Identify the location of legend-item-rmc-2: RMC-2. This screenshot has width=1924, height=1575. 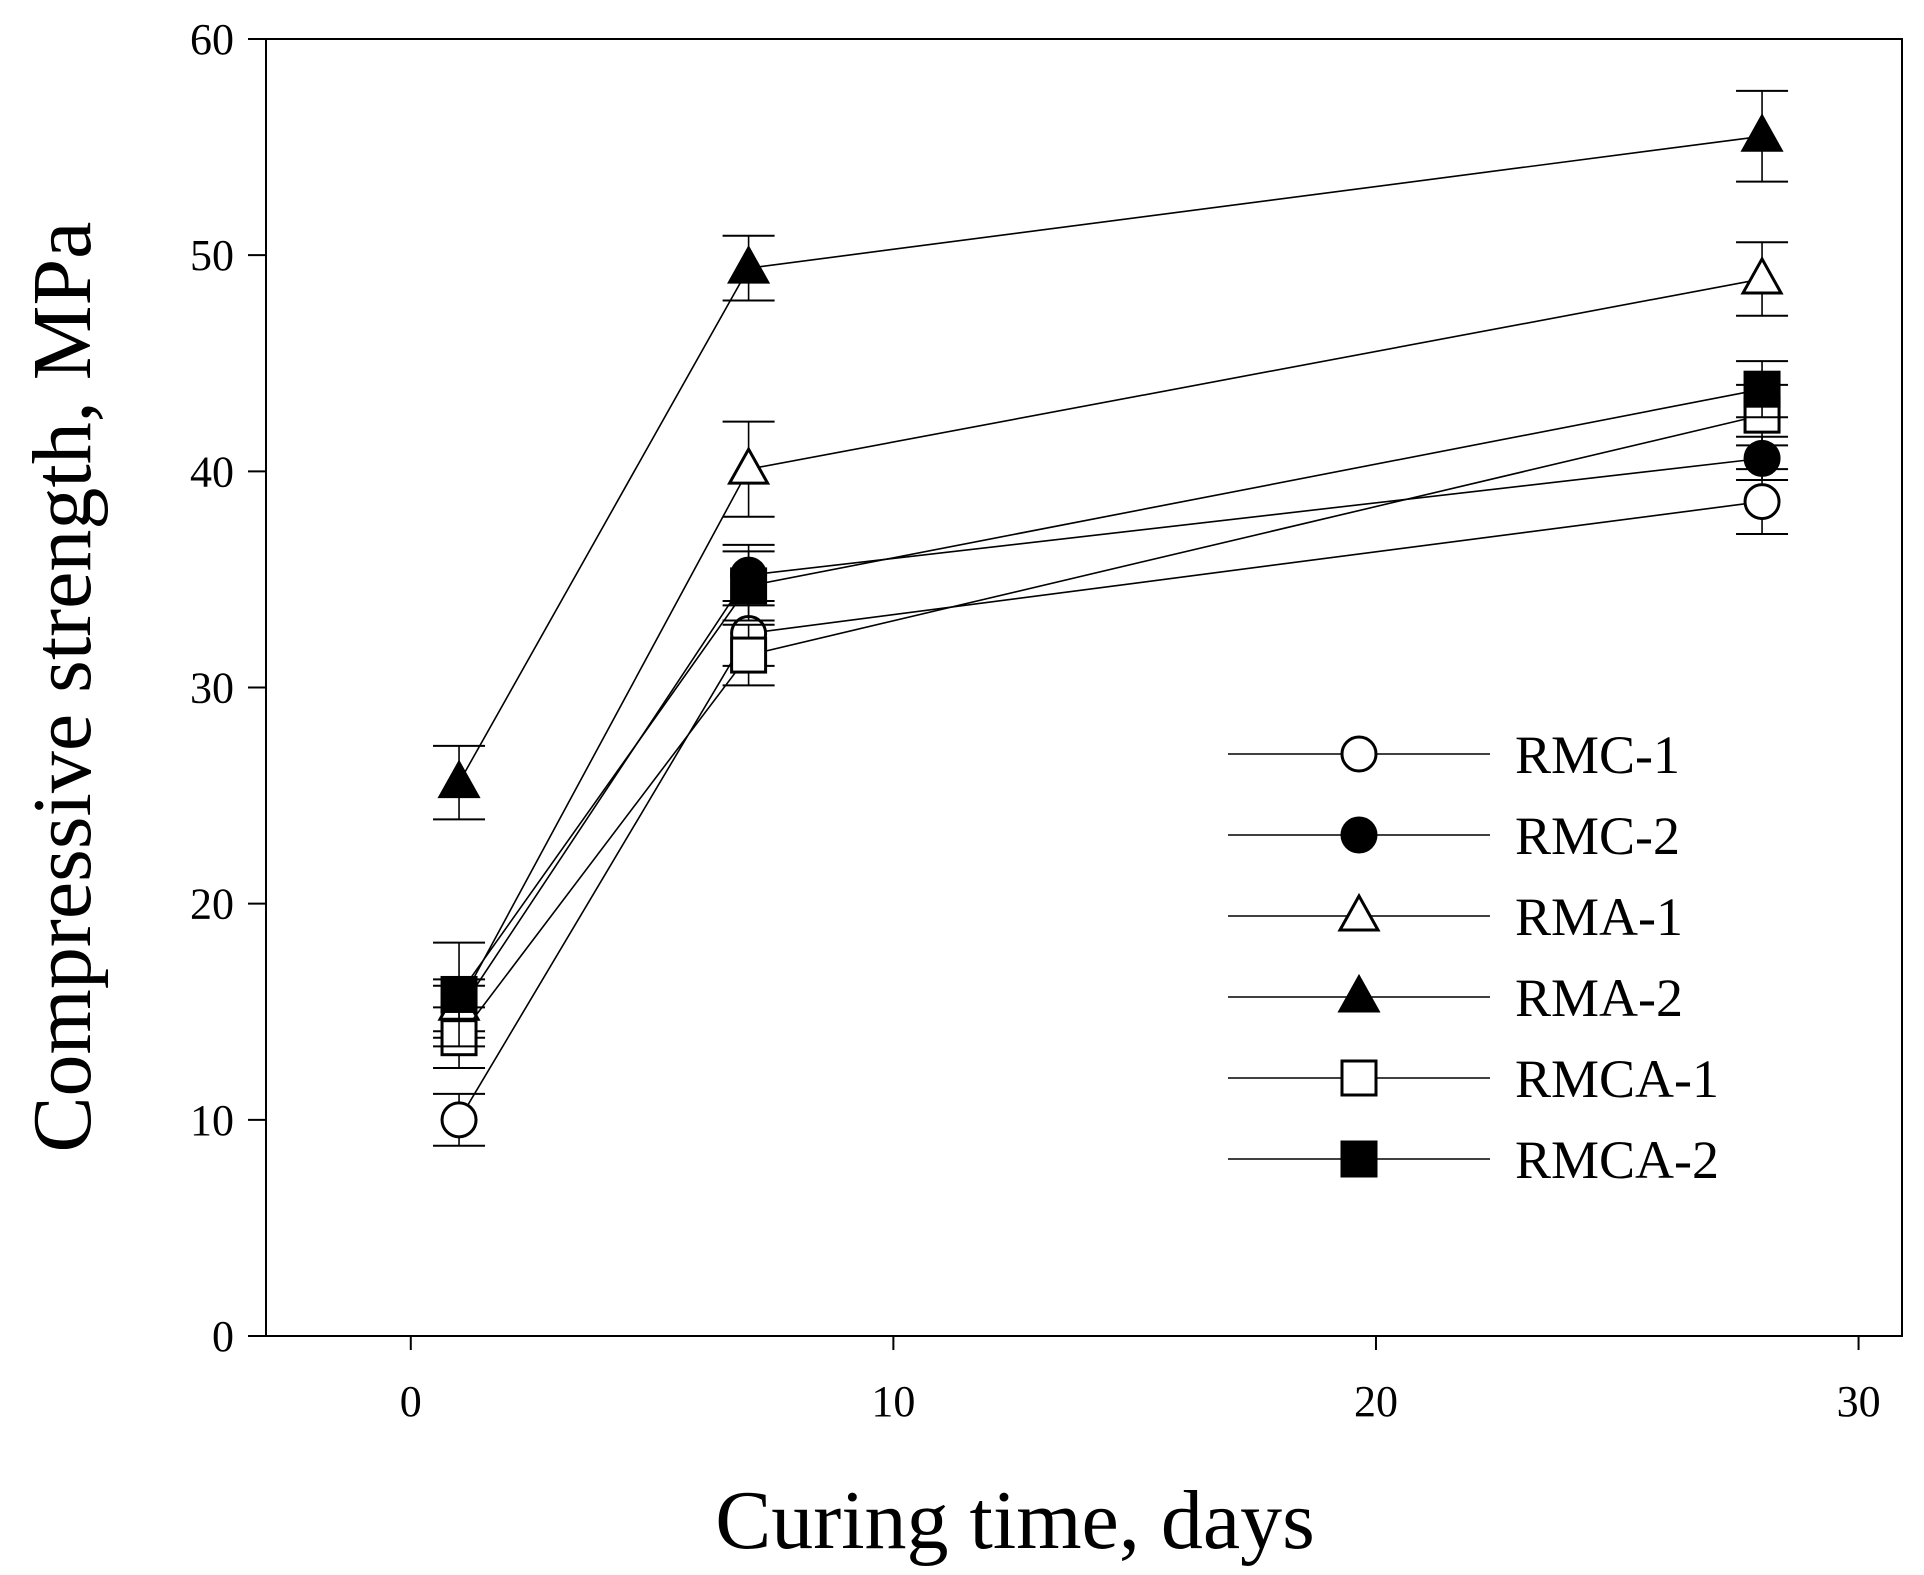
(1454, 836).